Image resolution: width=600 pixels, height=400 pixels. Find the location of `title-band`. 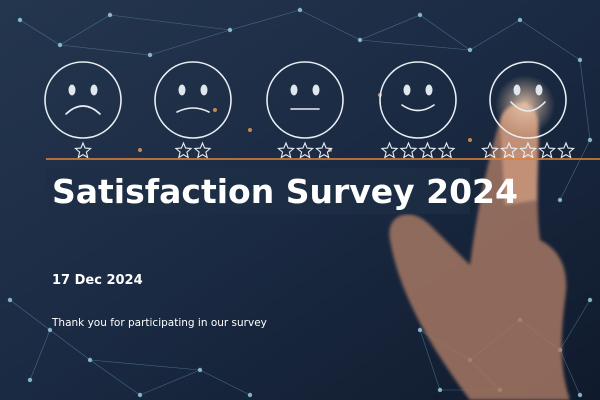

title-band is located at coordinates (258, 191).